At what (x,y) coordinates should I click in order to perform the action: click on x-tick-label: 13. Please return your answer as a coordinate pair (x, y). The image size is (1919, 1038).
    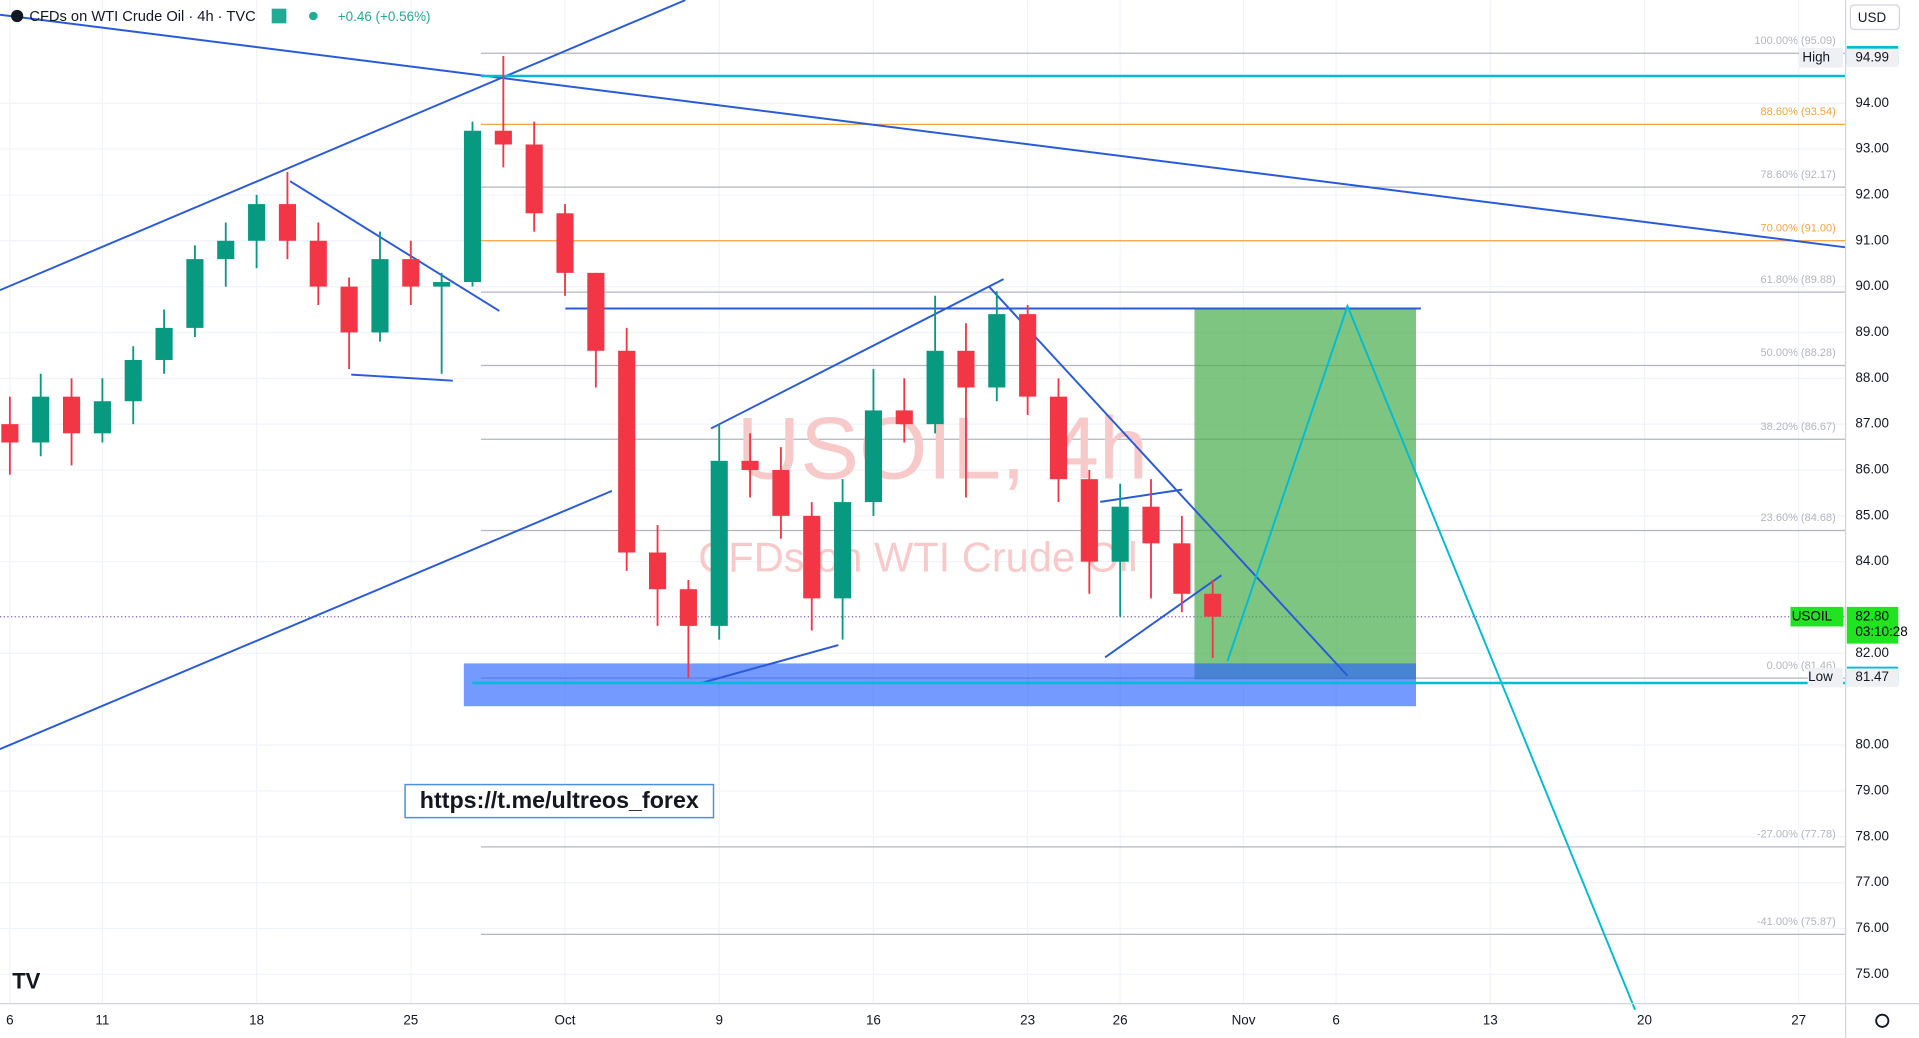
    Looking at the image, I should click on (1490, 1019).